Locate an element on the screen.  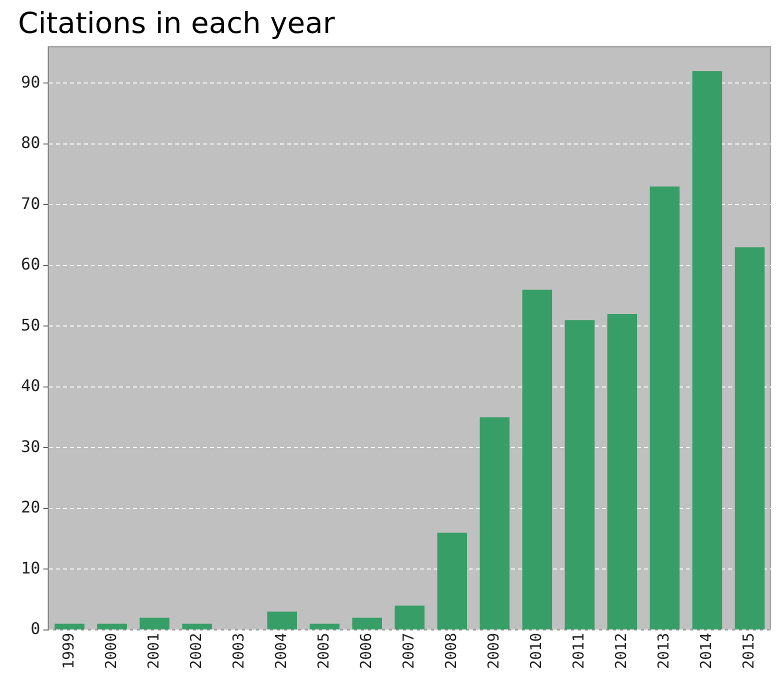
x-tick-label: 2007 is located at coordinates (409, 650).